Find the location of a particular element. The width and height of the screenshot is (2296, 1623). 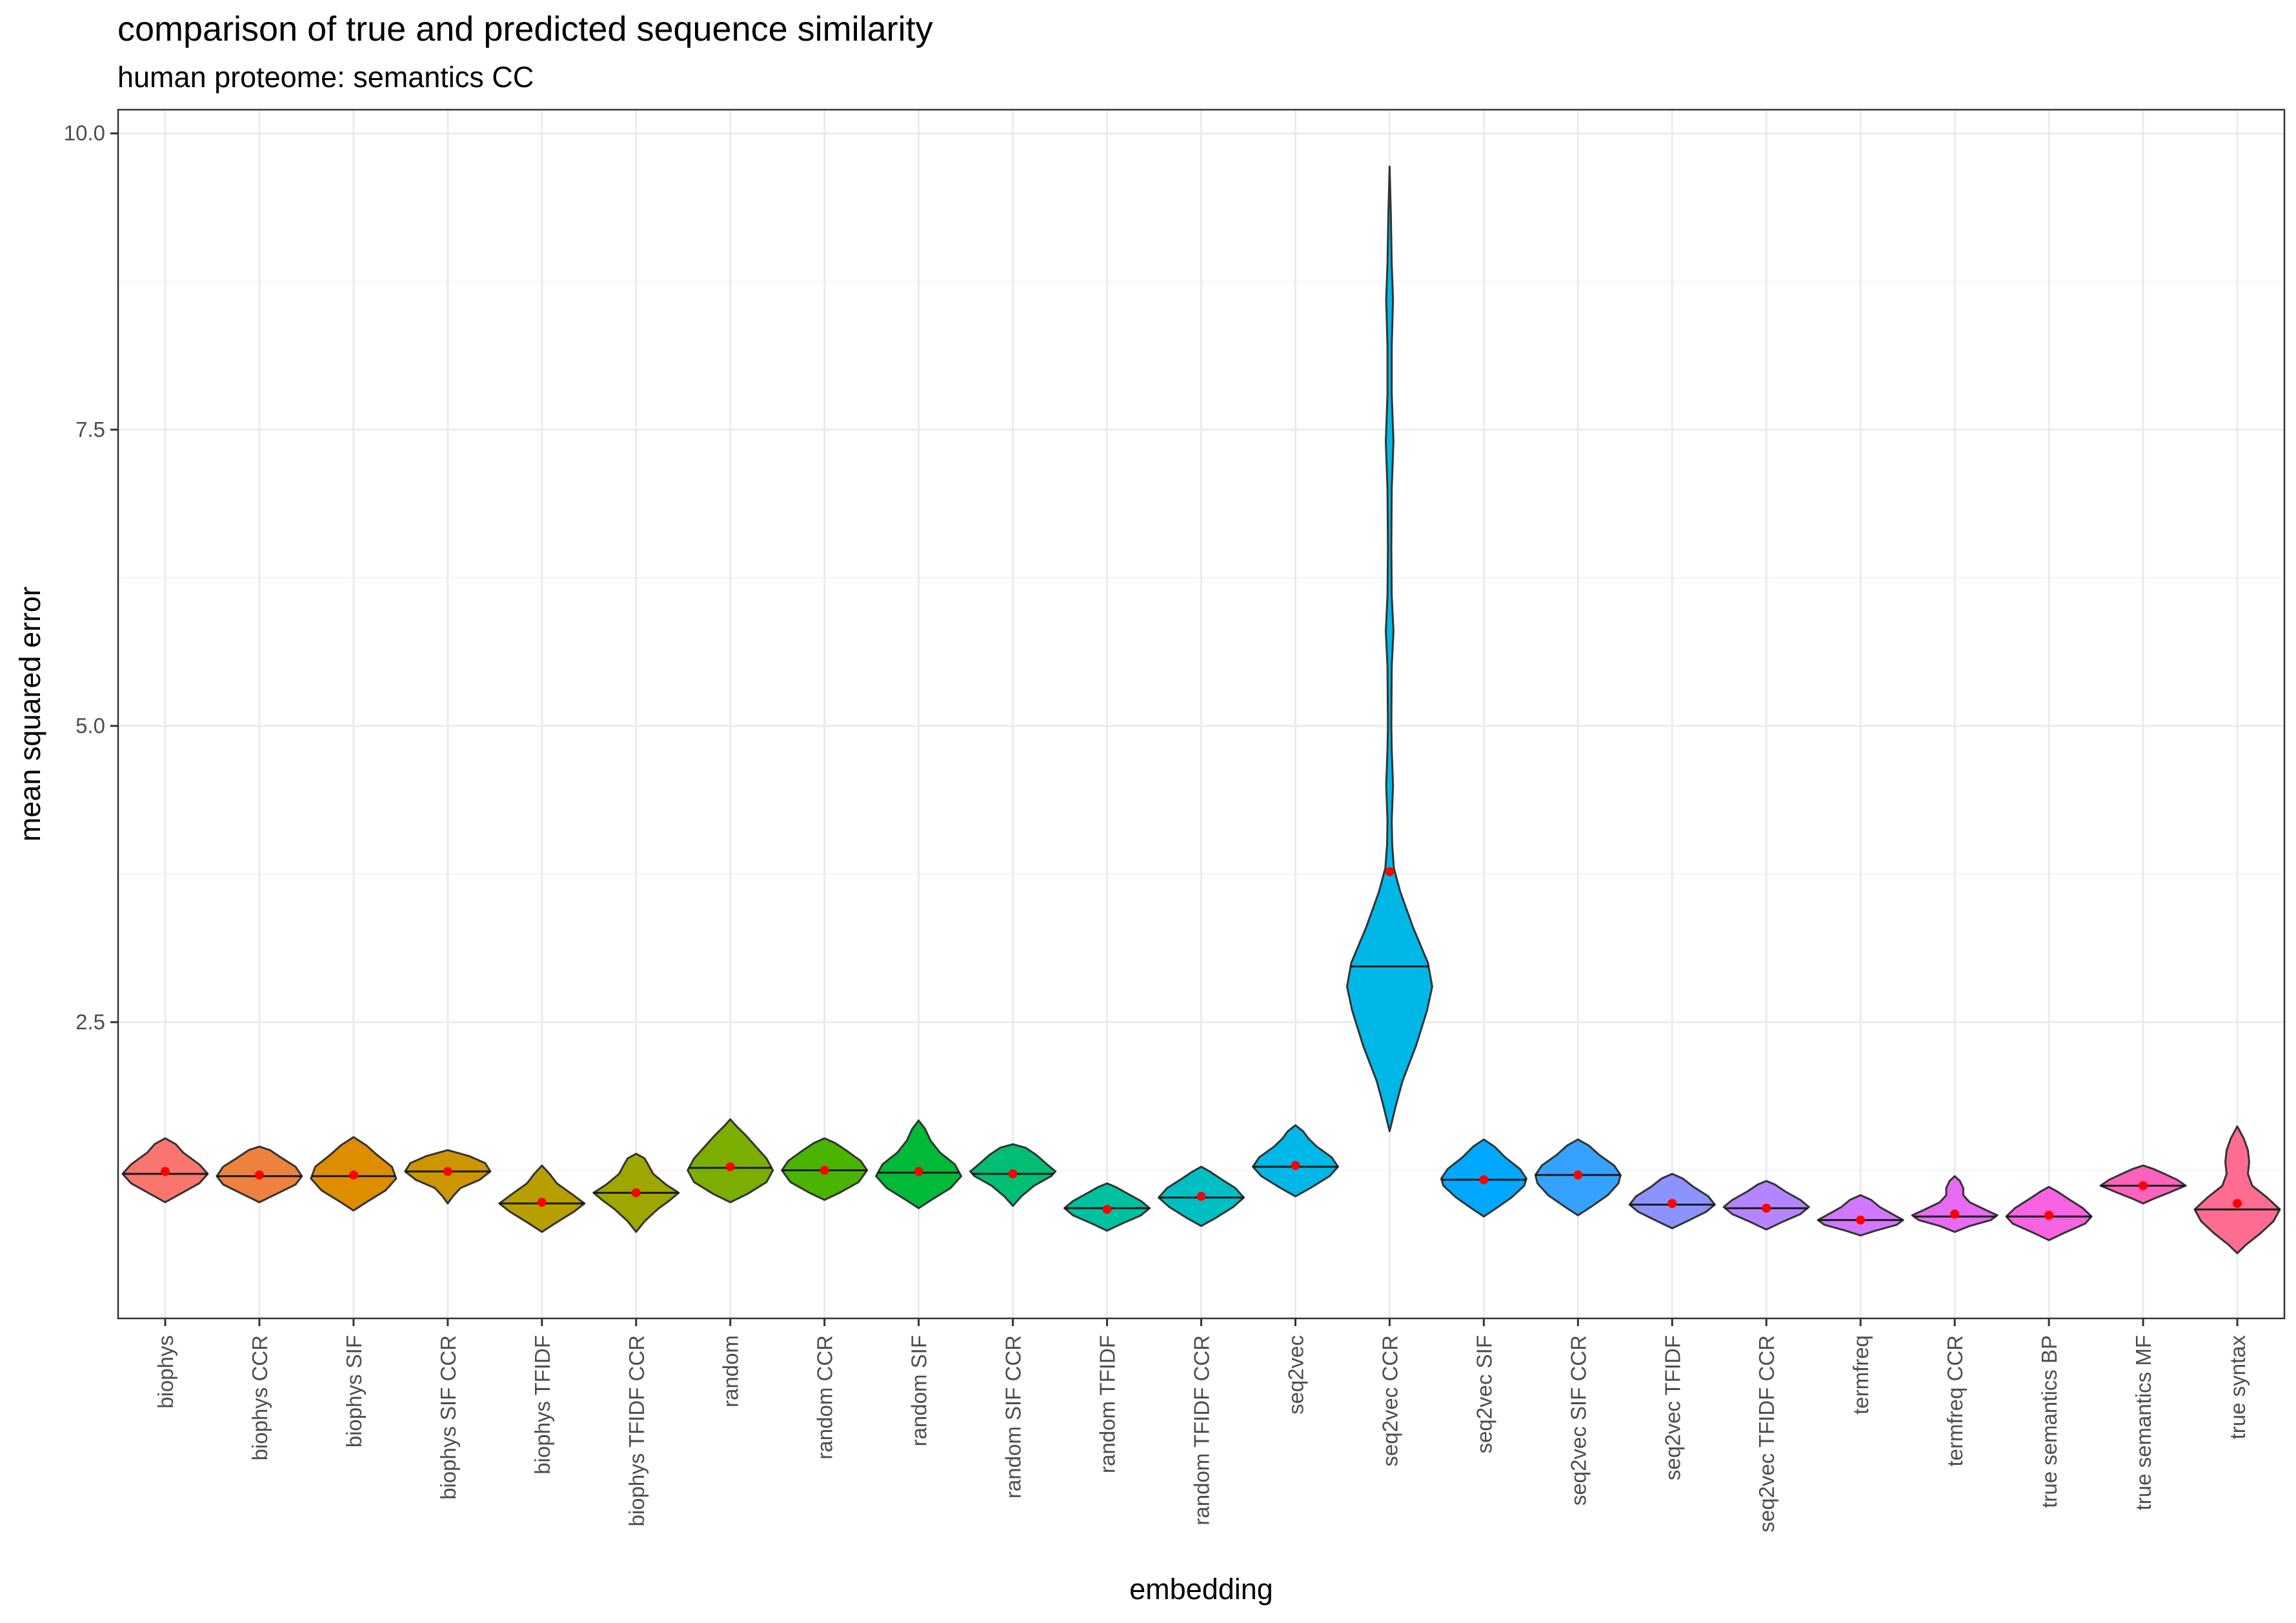

y-tick-label: 2.5 is located at coordinates (90, 1022).